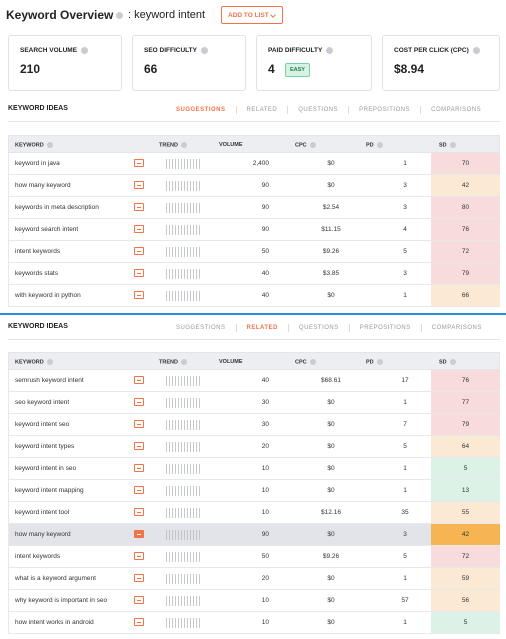  What do you see at coordinates (47, 229) in the screenshot?
I see `keyword-cell: keyword search intent` at bounding box center [47, 229].